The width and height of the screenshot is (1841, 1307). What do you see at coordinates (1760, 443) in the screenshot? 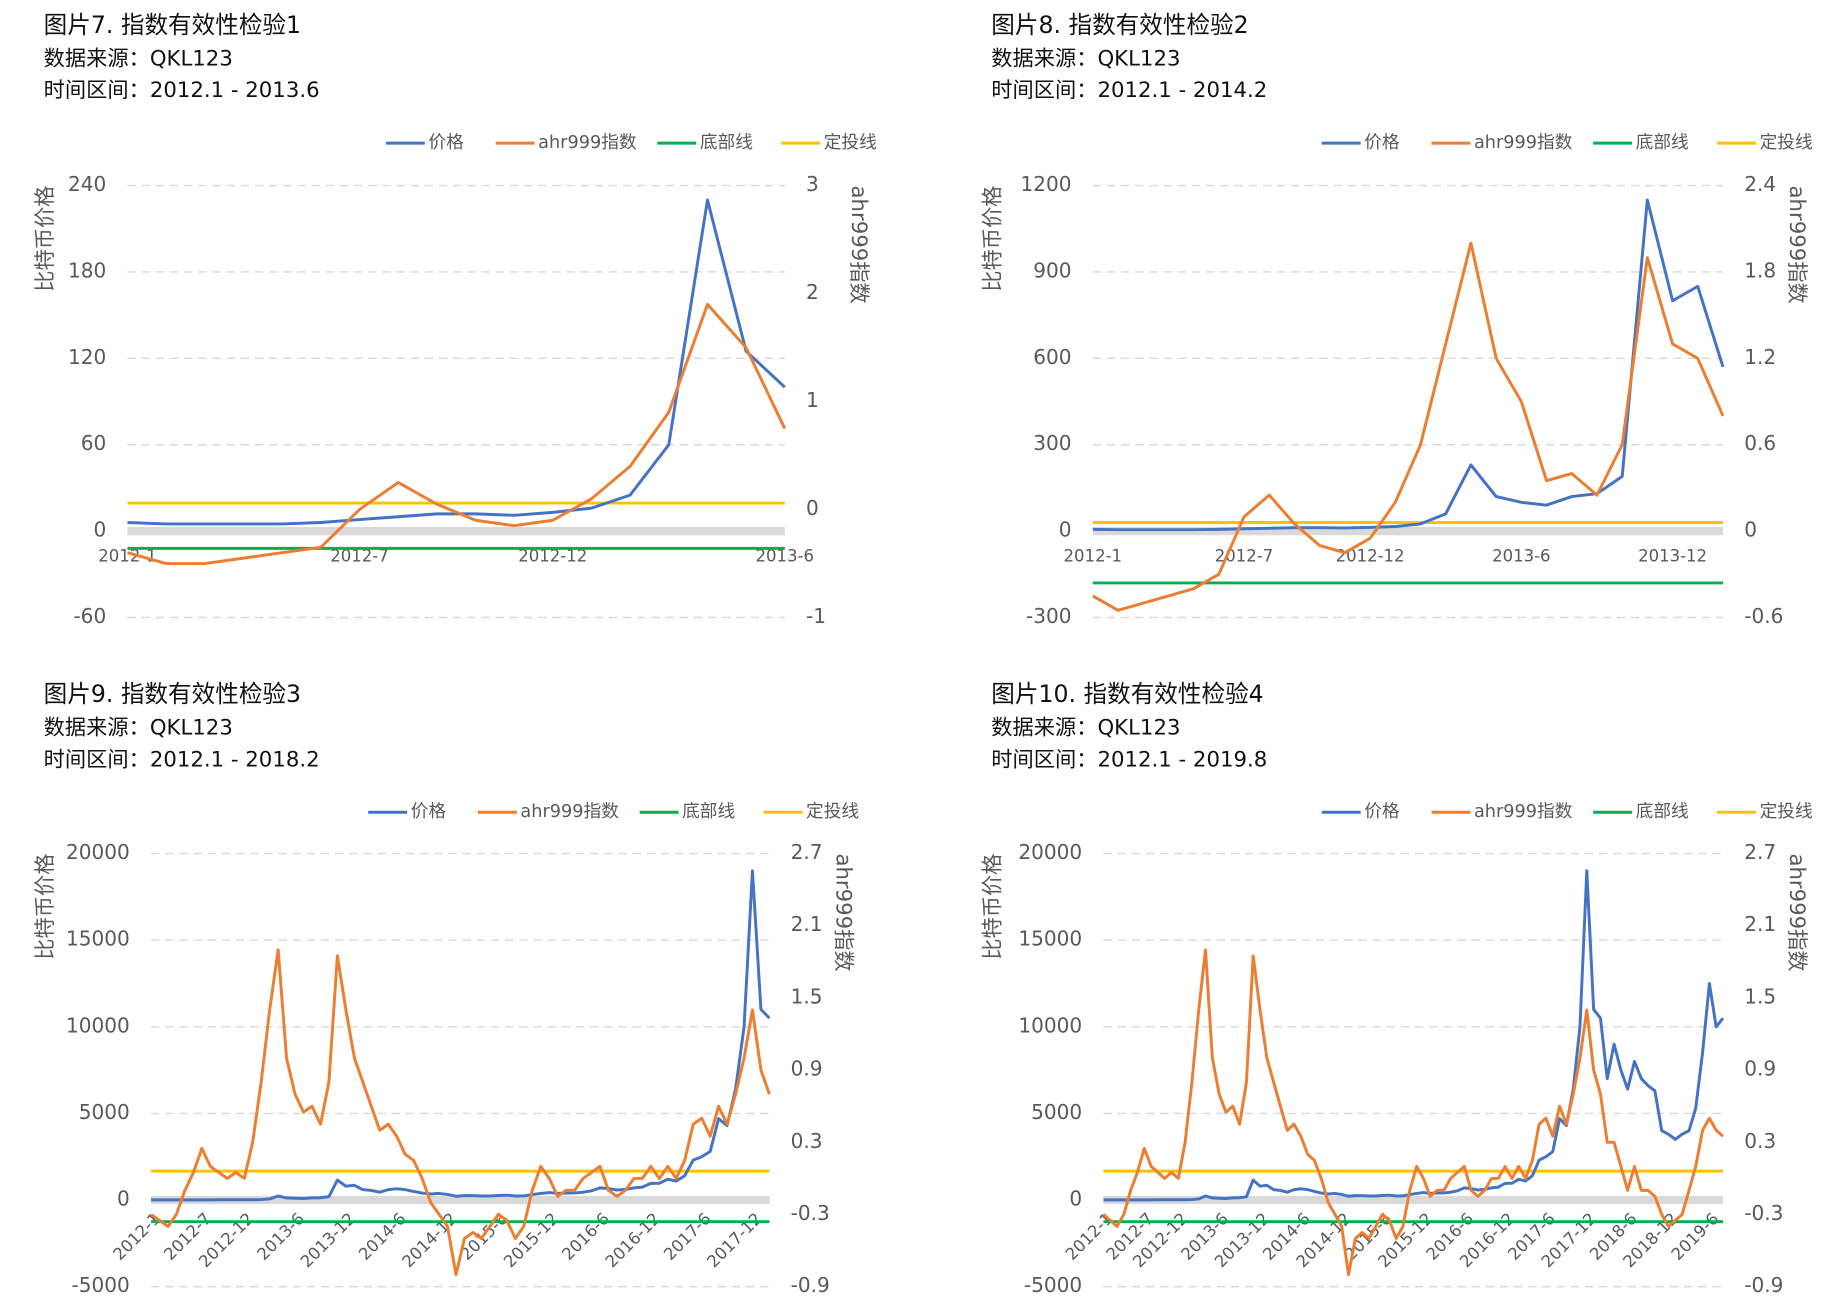
I see `y2-tick-label: 0.6` at bounding box center [1760, 443].